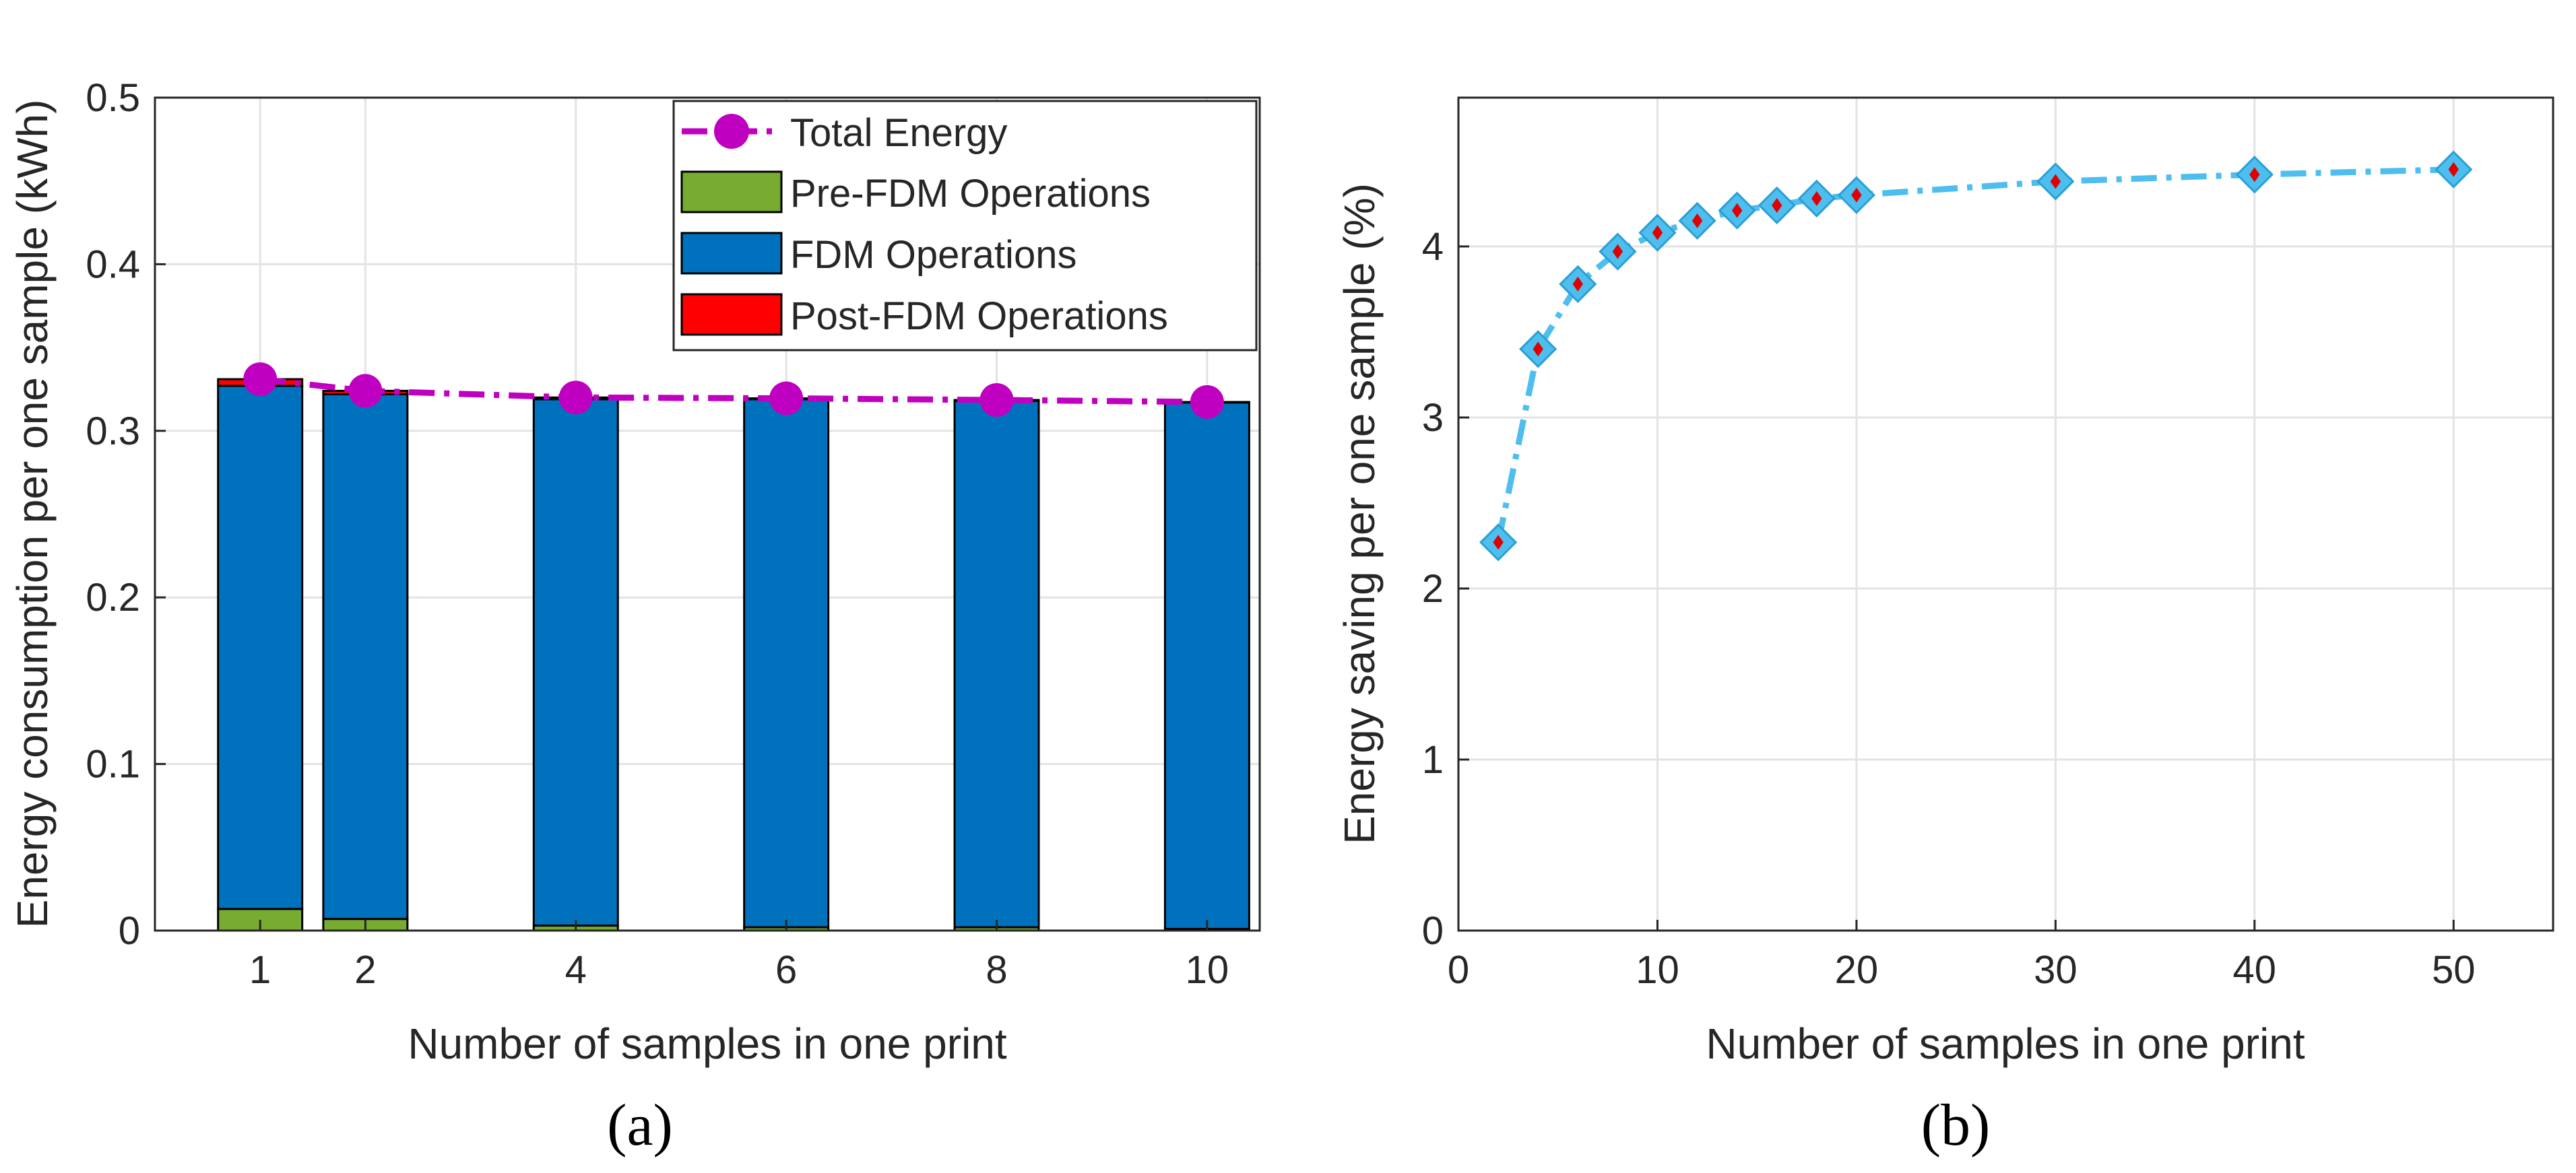  I want to click on x-tick-label: 8, so click(997, 970).